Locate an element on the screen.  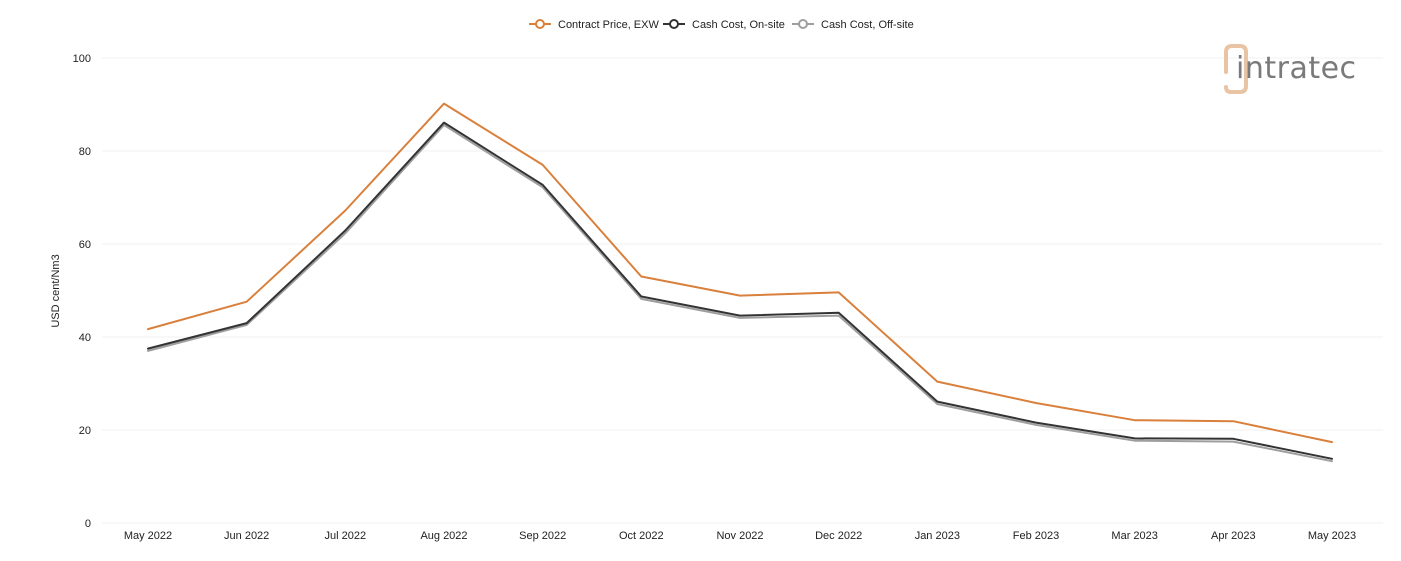
y-axis-ticks: 0 20 40 60 80 100 is located at coordinates (82, 291).